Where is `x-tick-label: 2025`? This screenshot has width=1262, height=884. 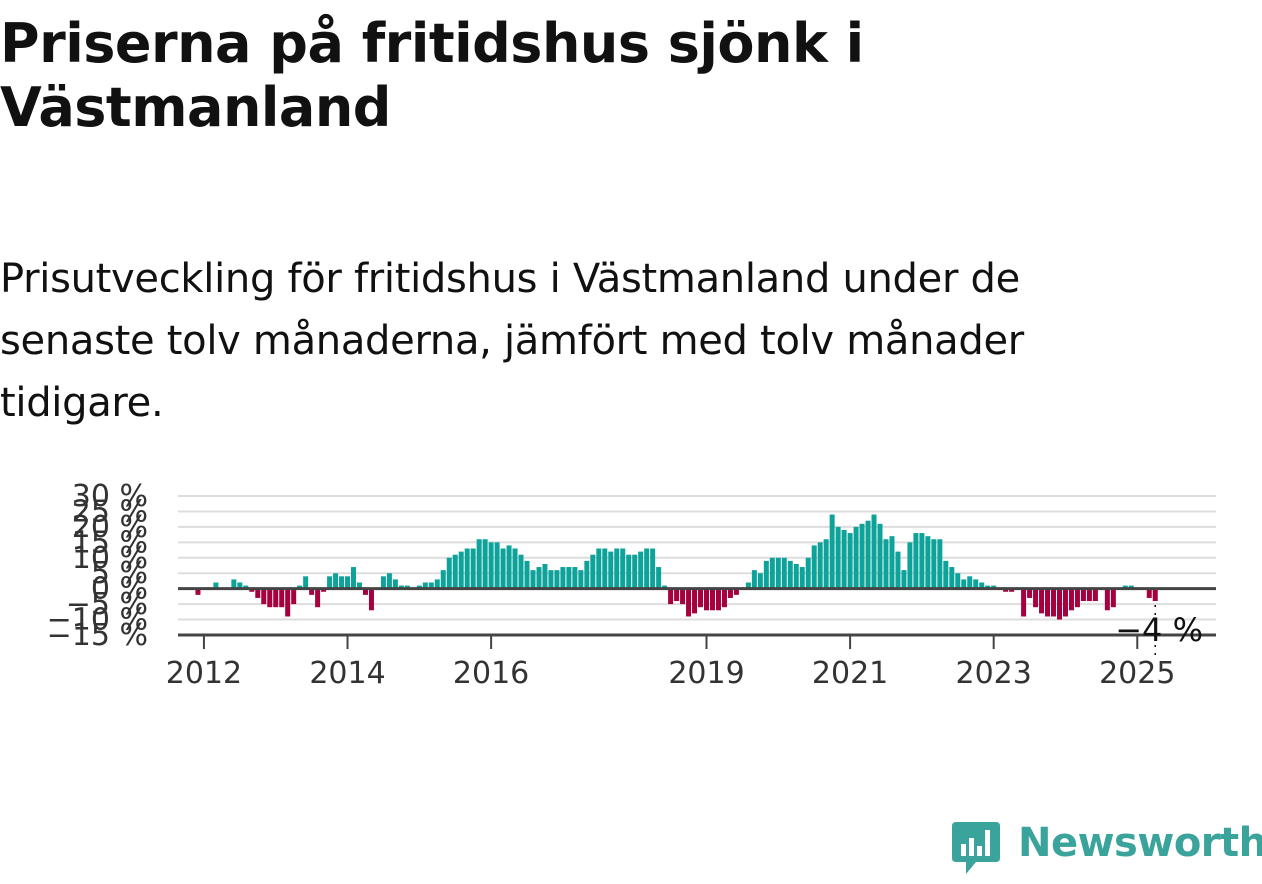
x-tick-label: 2025 is located at coordinates (1137, 673).